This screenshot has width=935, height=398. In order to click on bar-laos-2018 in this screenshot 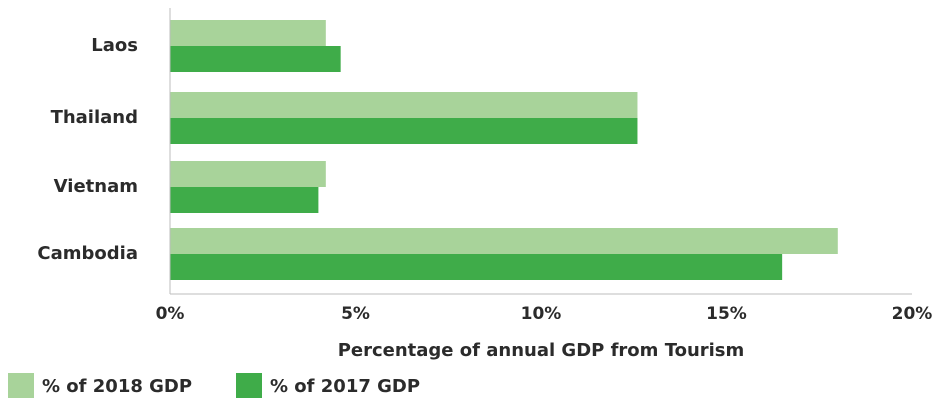, I will do `click(248, 33)`.